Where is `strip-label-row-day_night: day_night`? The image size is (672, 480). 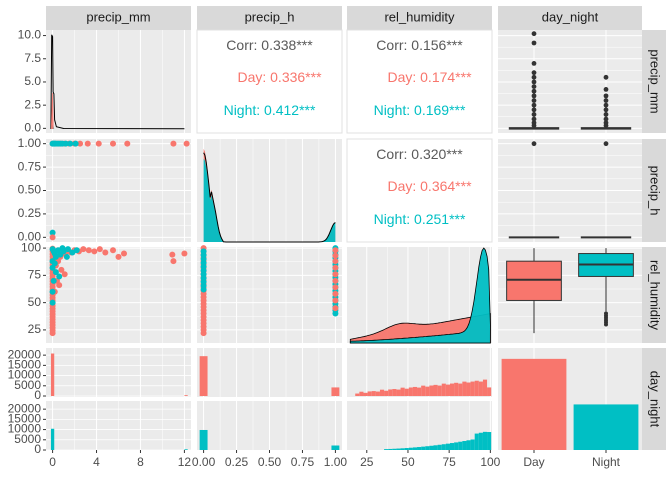 strip-label-row-day_night: day_night is located at coordinates (655, 399).